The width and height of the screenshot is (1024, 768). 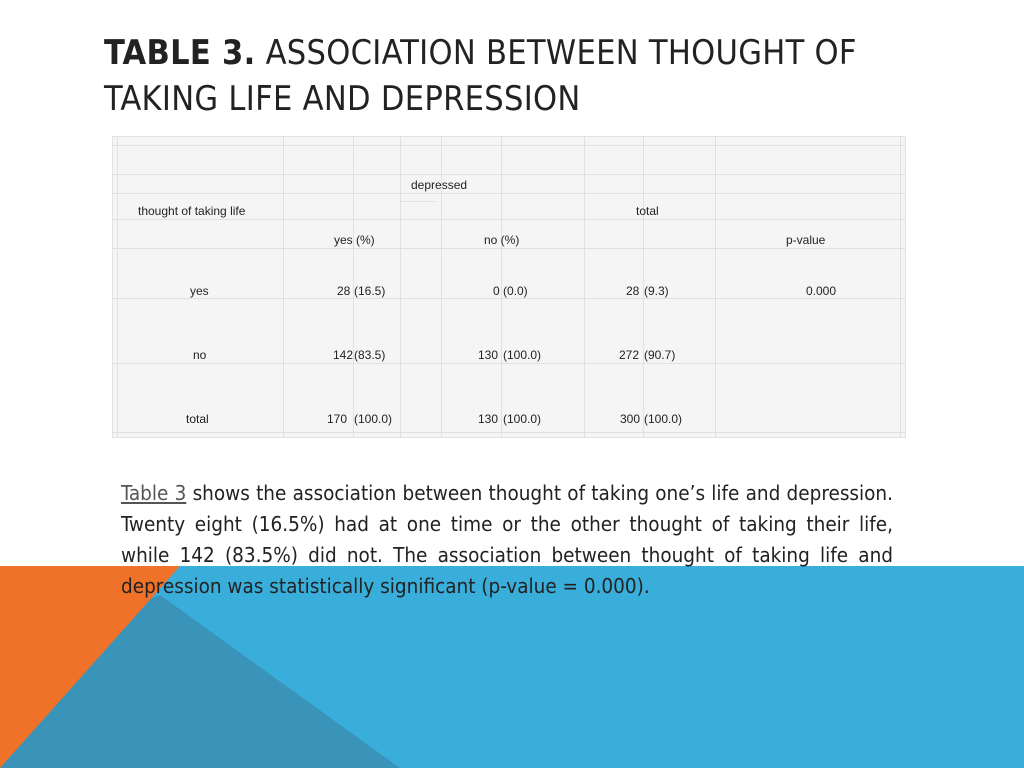 What do you see at coordinates (647, 211) in the screenshot?
I see `header-total: total` at bounding box center [647, 211].